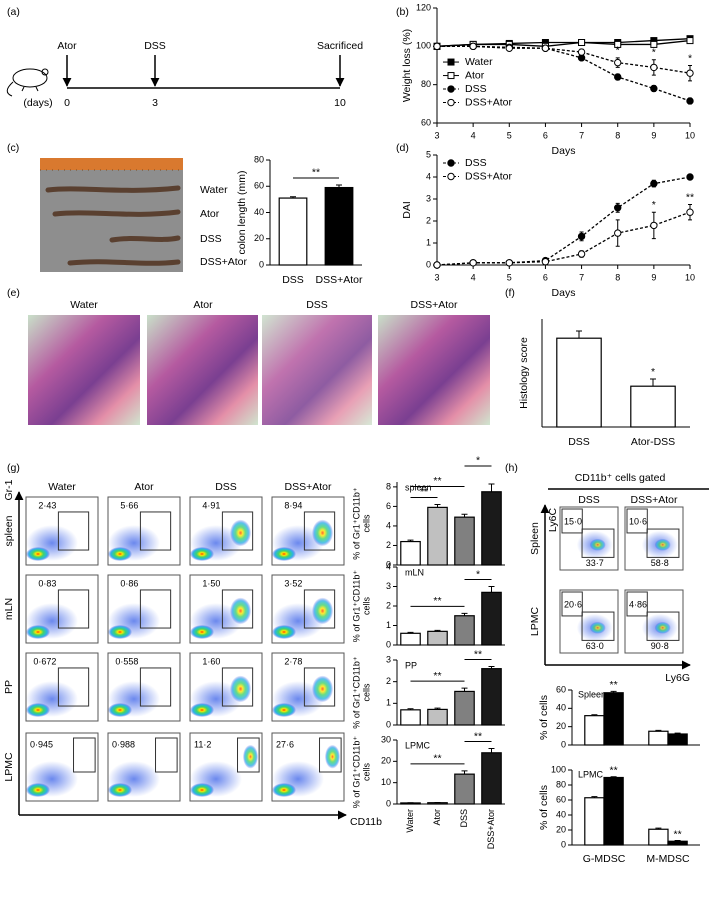  I want to click on legend-label: DSS+Ator, so click(488, 176).